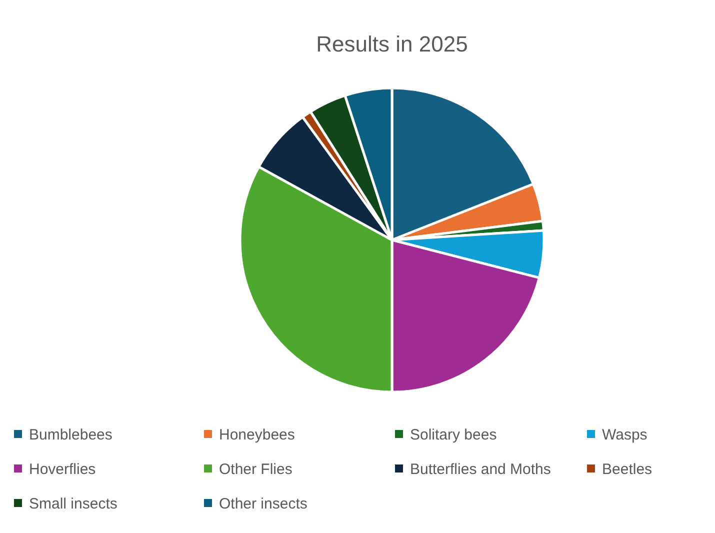  Describe the element at coordinates (263, 503) in the screenshot. I see `legend-label: Other insects` at that location.